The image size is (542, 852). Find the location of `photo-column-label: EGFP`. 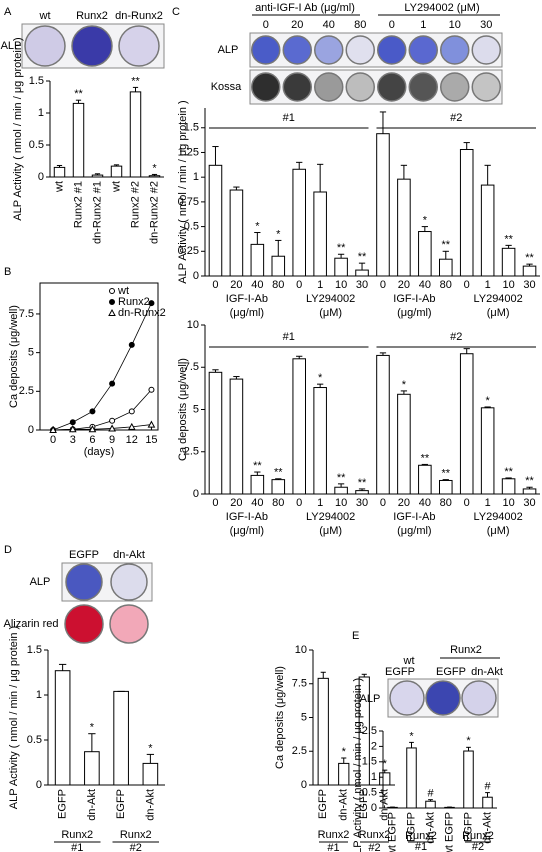

photo-column-label: EGFP is located at coordinates (451, 672).